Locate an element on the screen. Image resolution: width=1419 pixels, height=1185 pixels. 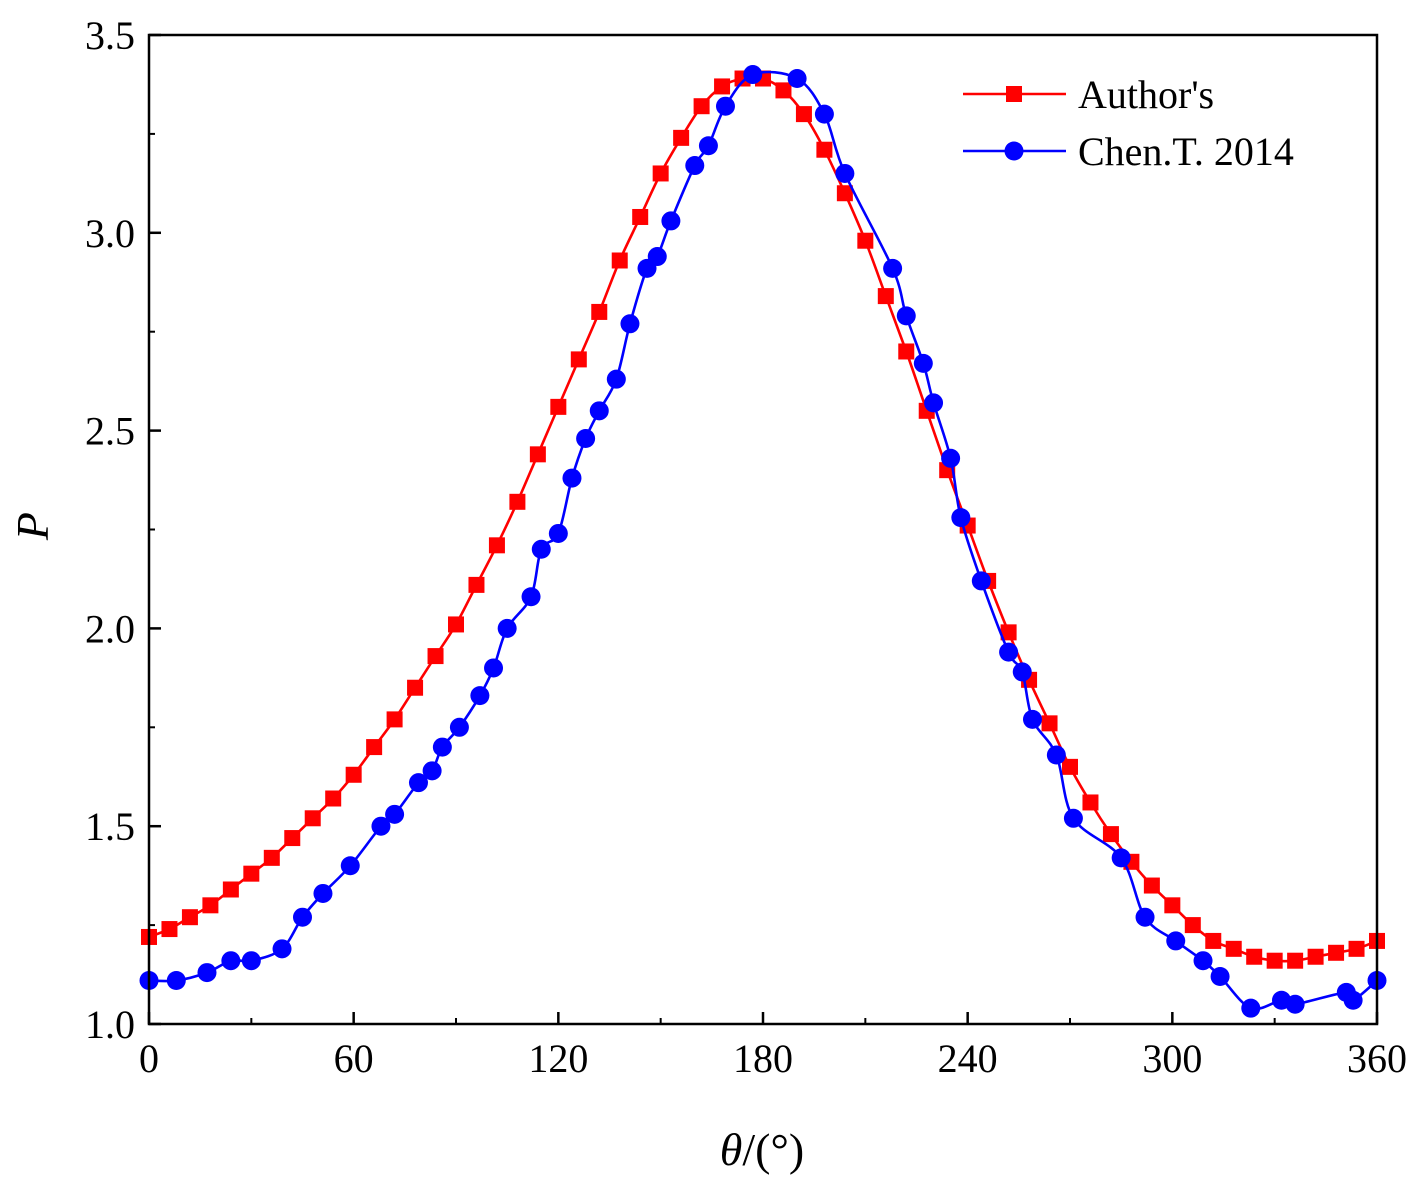
y-axis-title: P is located at coordinates (32, 526).